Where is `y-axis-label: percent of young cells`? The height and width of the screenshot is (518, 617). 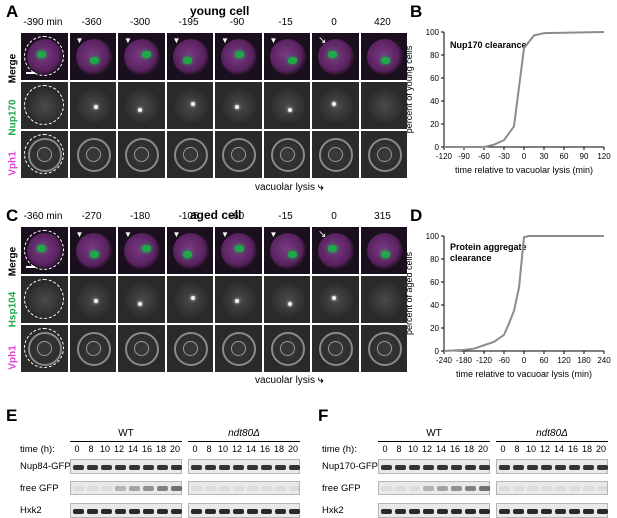
y-axis-label: percent of young cells is located at coordinates (409, 89).